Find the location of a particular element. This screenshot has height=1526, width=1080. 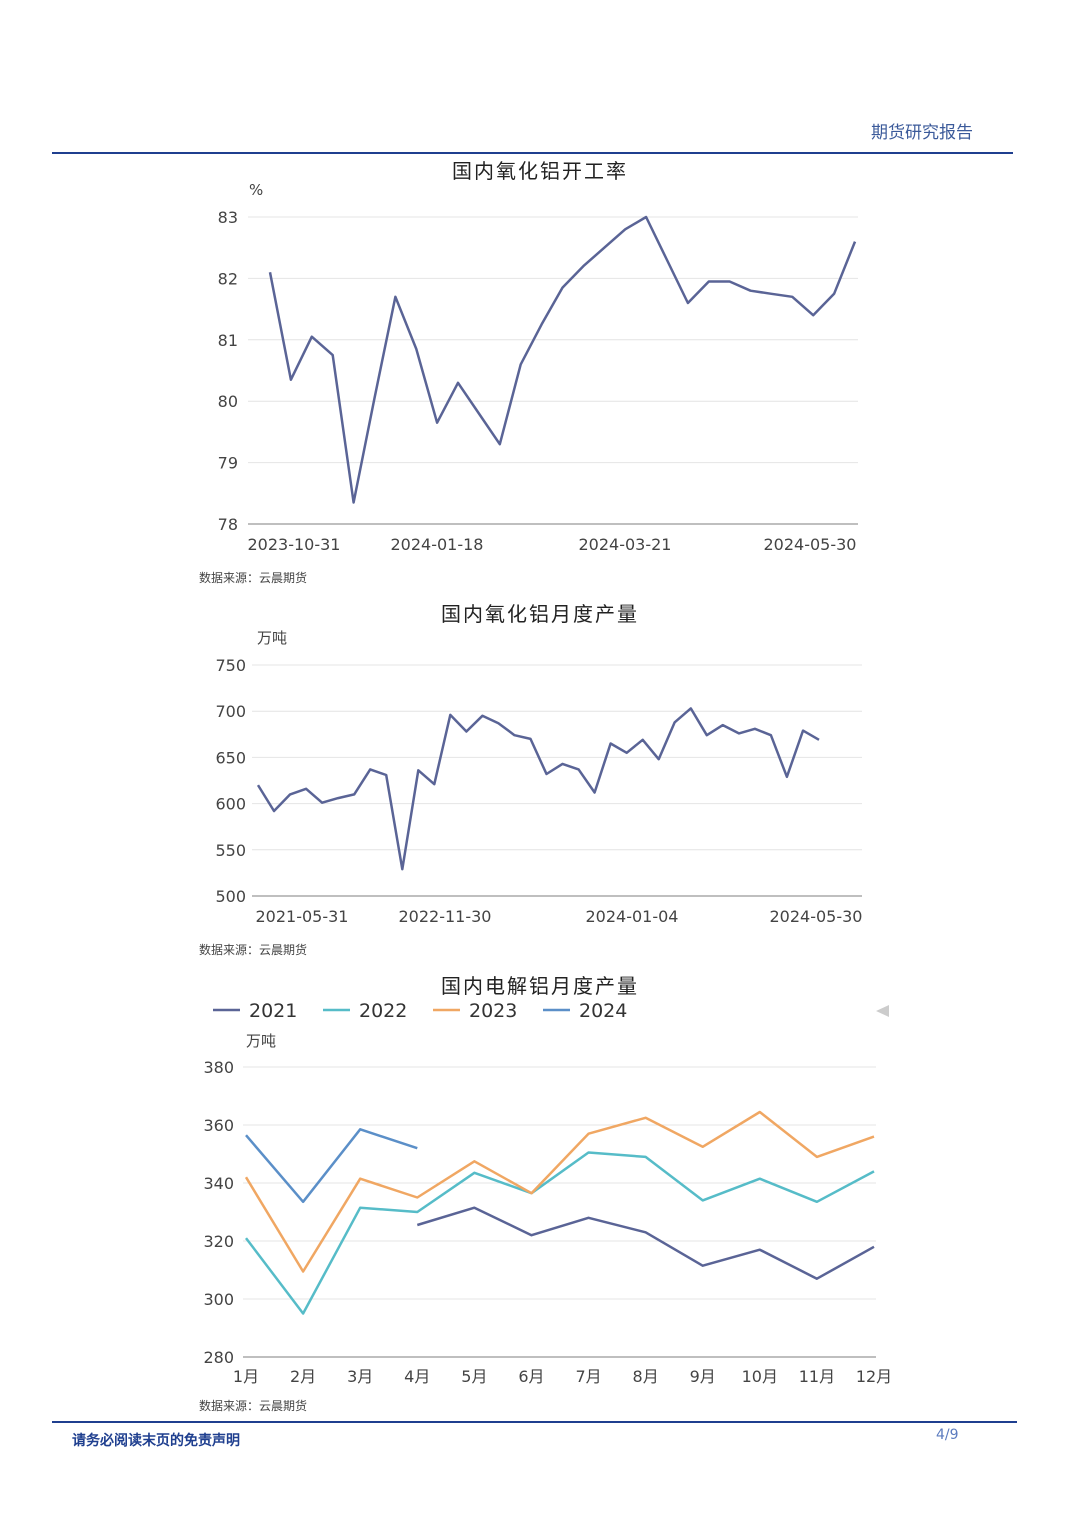

chart3-x-tick-label: 12月 is located at coordinates (874, 1376).